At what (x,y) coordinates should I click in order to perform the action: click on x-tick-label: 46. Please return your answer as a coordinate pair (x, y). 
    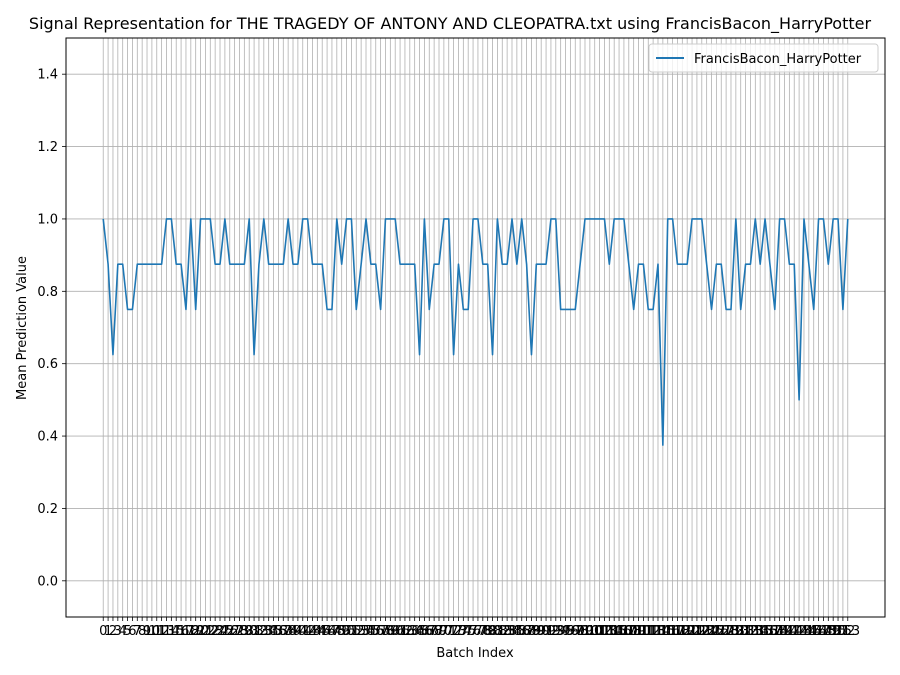
    Looking at the image, I should click on (327, 631).